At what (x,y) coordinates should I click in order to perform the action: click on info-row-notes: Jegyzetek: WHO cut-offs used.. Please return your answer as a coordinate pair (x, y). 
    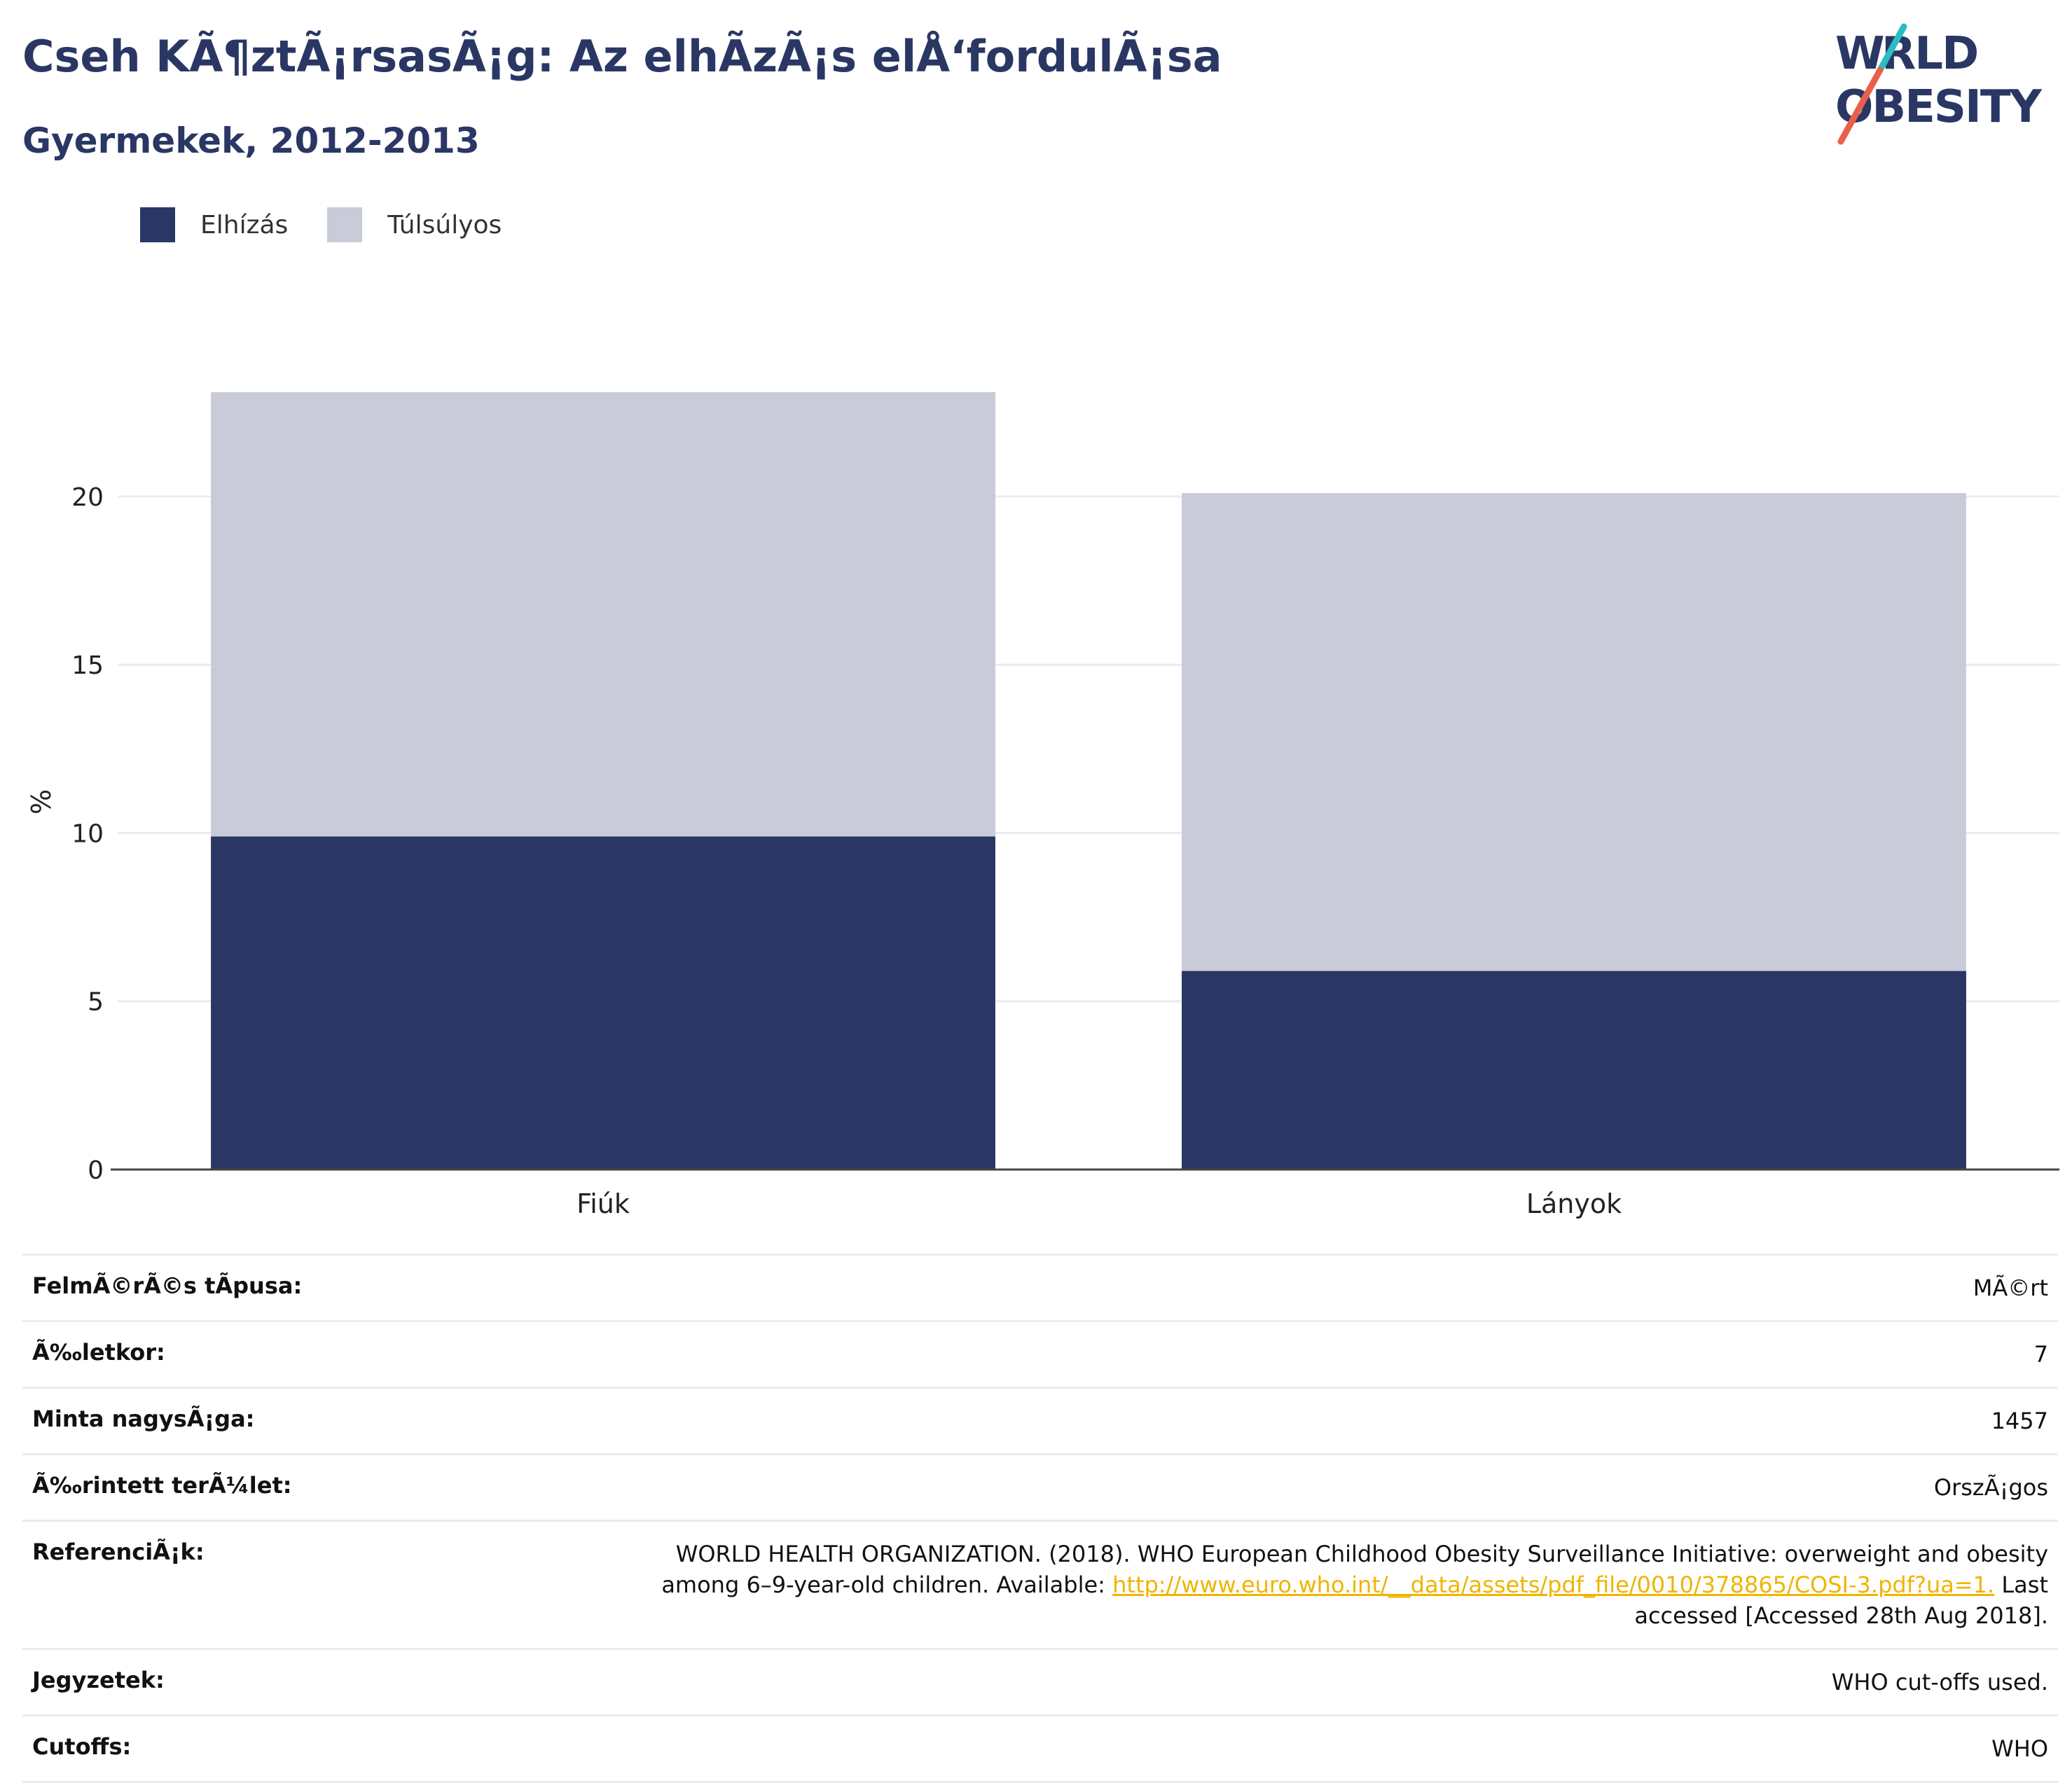
    Looking at the image, I should click on (1040, 1681).